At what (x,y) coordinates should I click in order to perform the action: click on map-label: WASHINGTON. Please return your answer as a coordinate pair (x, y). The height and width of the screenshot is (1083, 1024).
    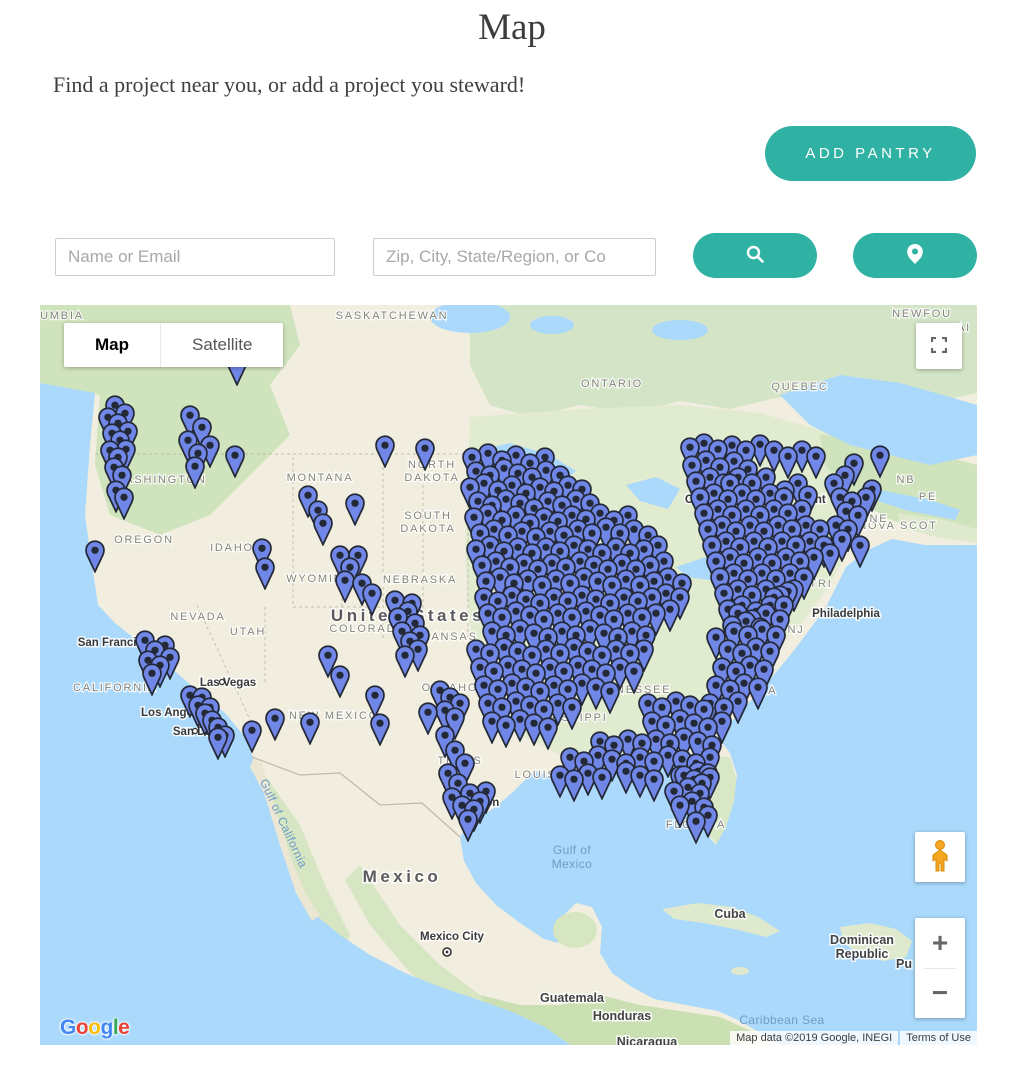
    Looking at the image, I should click on (159, 480).